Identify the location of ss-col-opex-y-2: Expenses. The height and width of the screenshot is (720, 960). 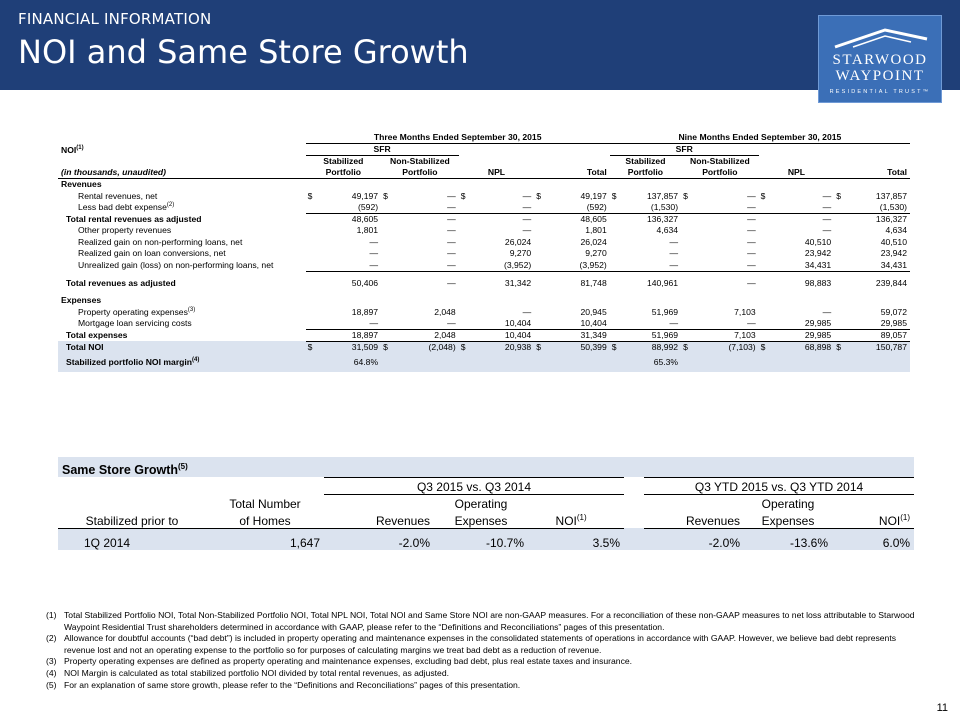
(788, 520).